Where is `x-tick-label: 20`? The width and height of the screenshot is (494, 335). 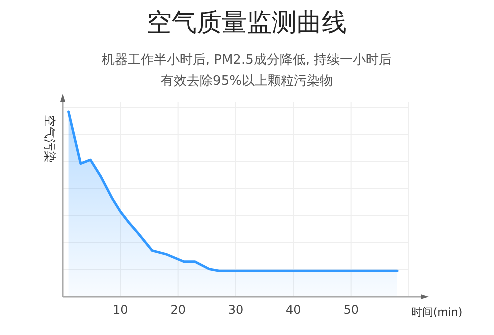
x-tick-label: 20 is located at coordinates (178, 310).